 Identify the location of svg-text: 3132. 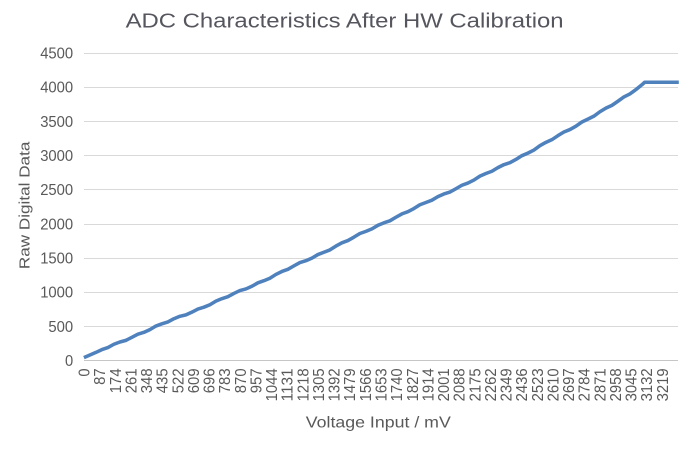
(647, 384).